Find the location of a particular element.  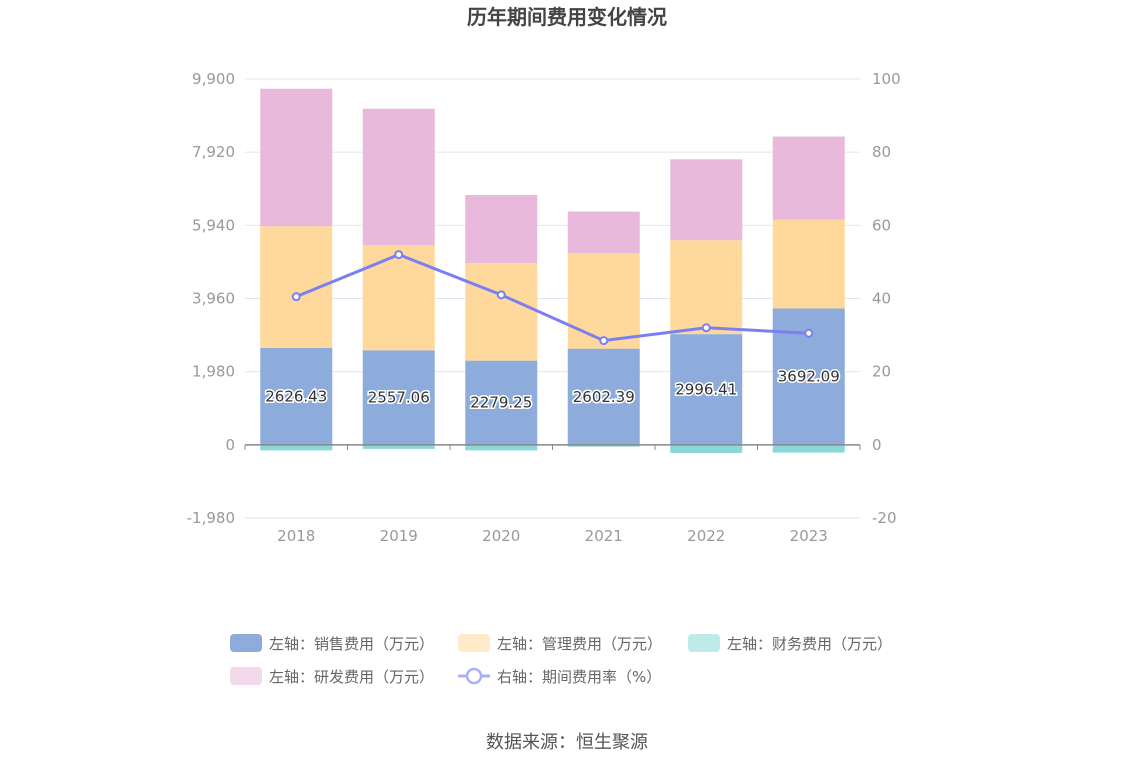

bar-data-label: 2602.39 is located at coordinates (604, 397).